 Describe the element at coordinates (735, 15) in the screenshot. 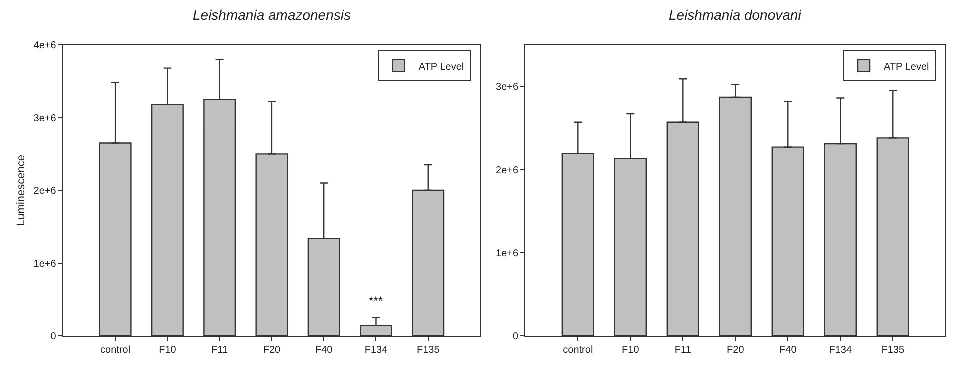

I see `chart-title: Leishmania donovani` at that location.